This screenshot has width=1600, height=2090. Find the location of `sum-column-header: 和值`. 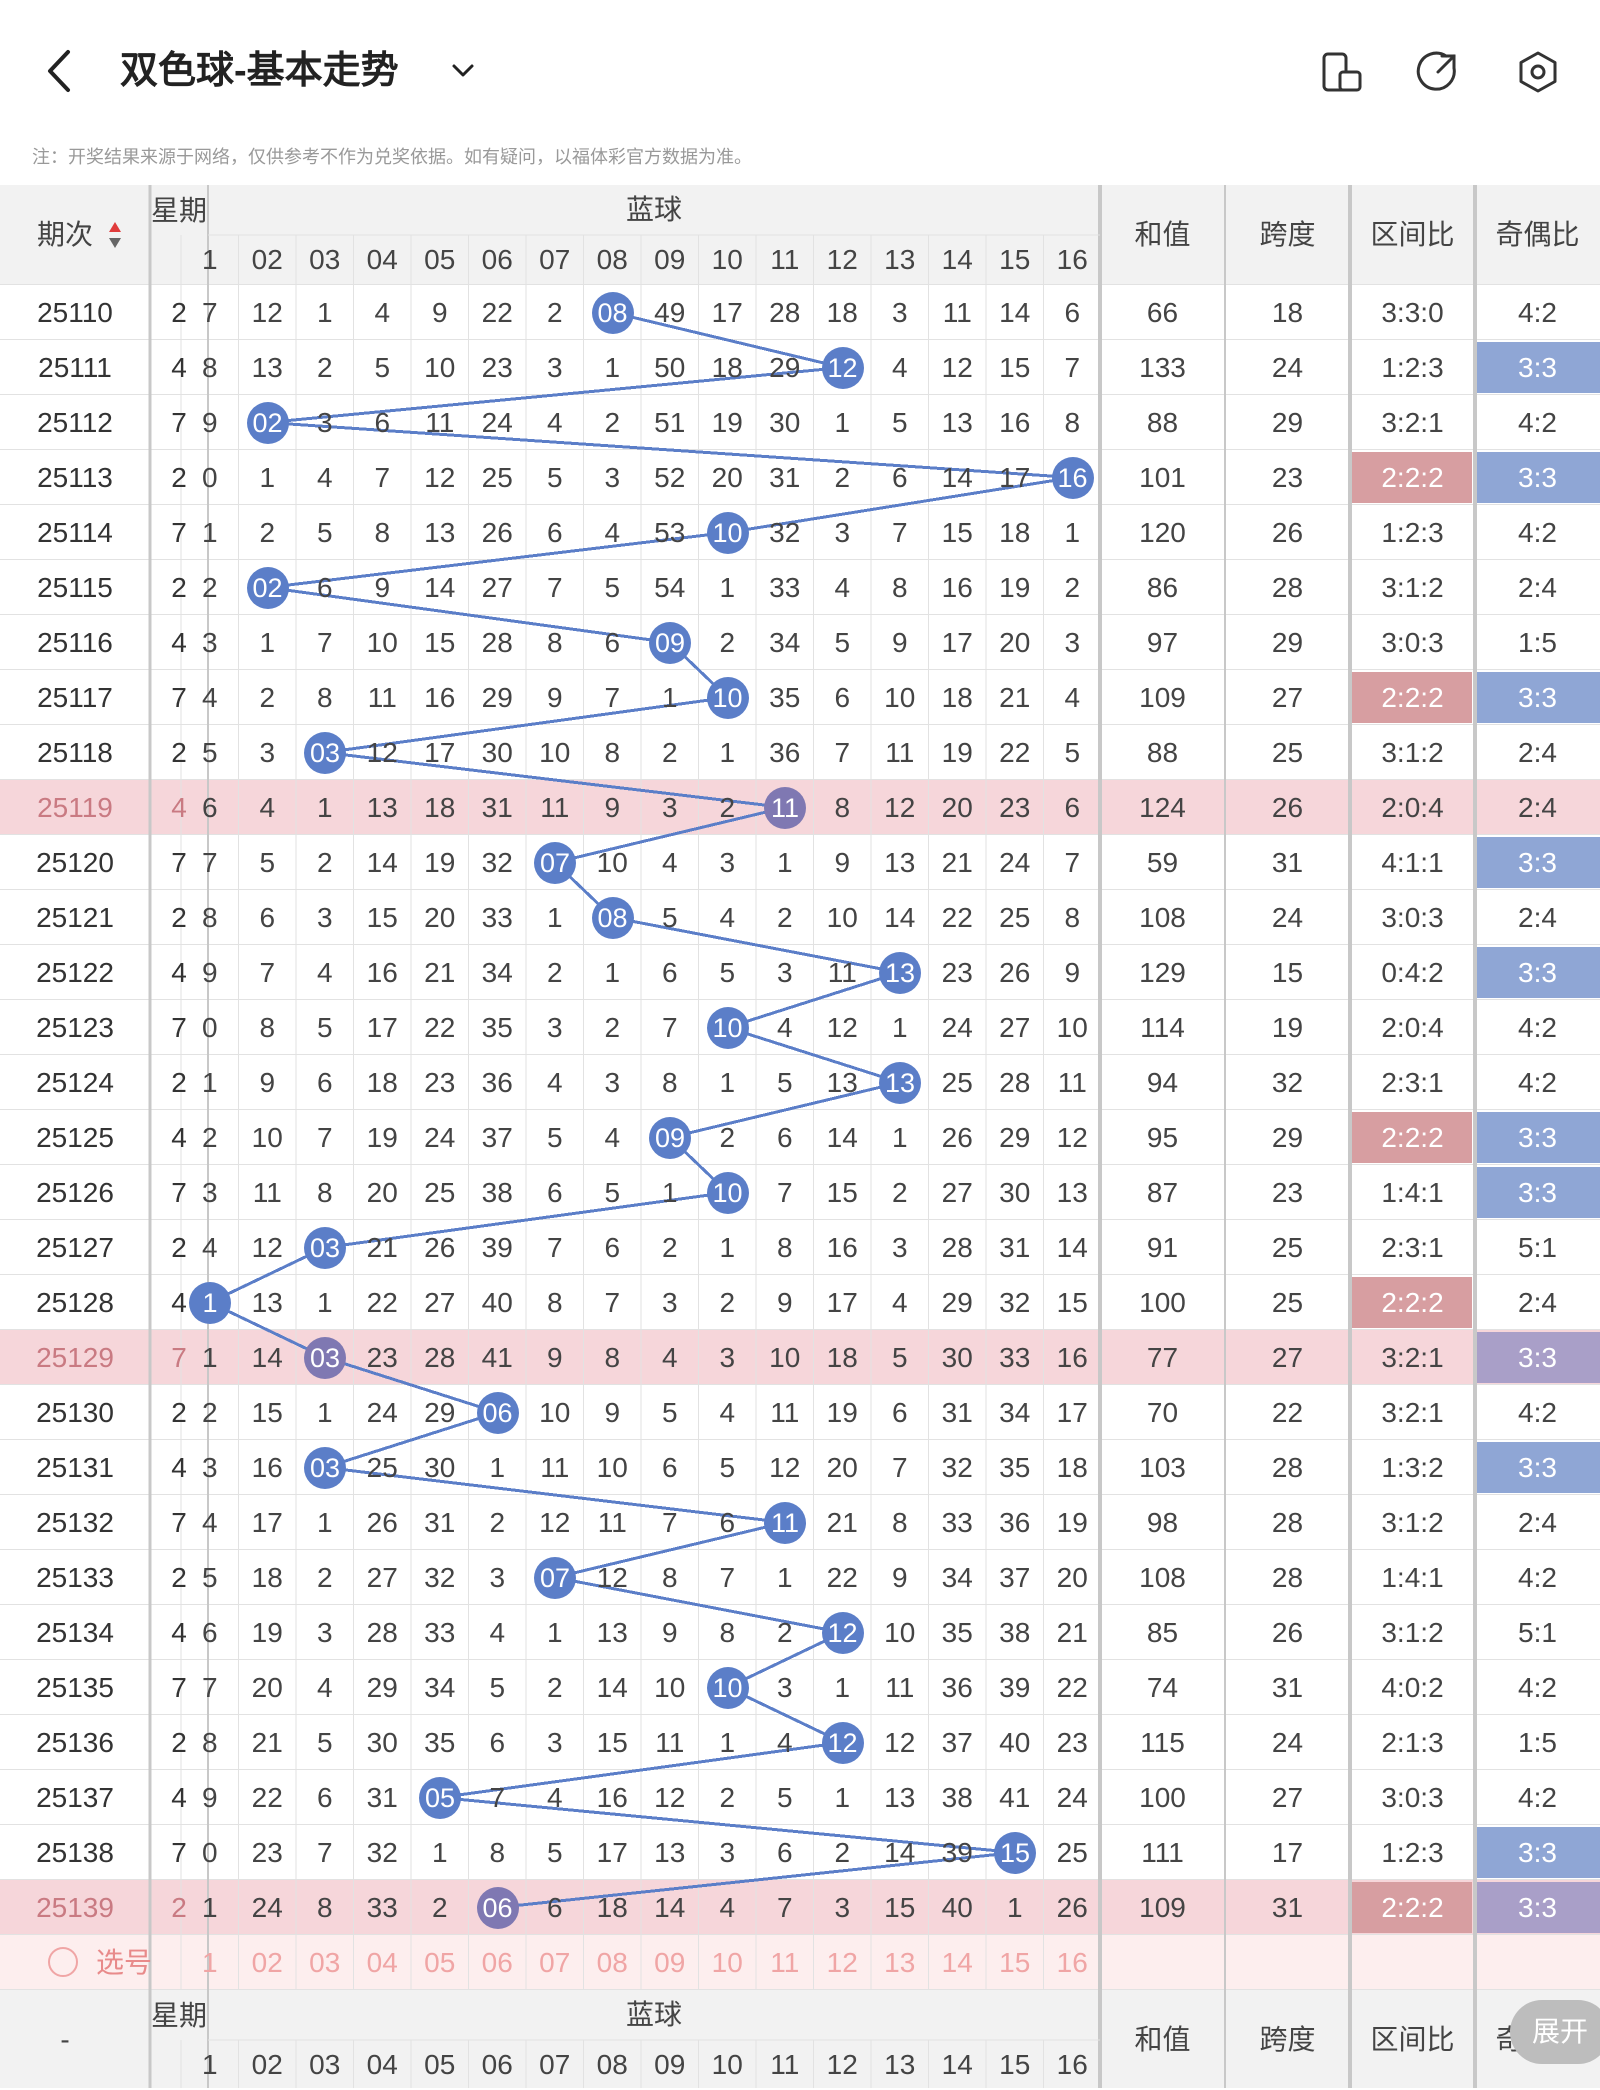

sum-column-header: 和值 is located at coordinates (1162, 234).